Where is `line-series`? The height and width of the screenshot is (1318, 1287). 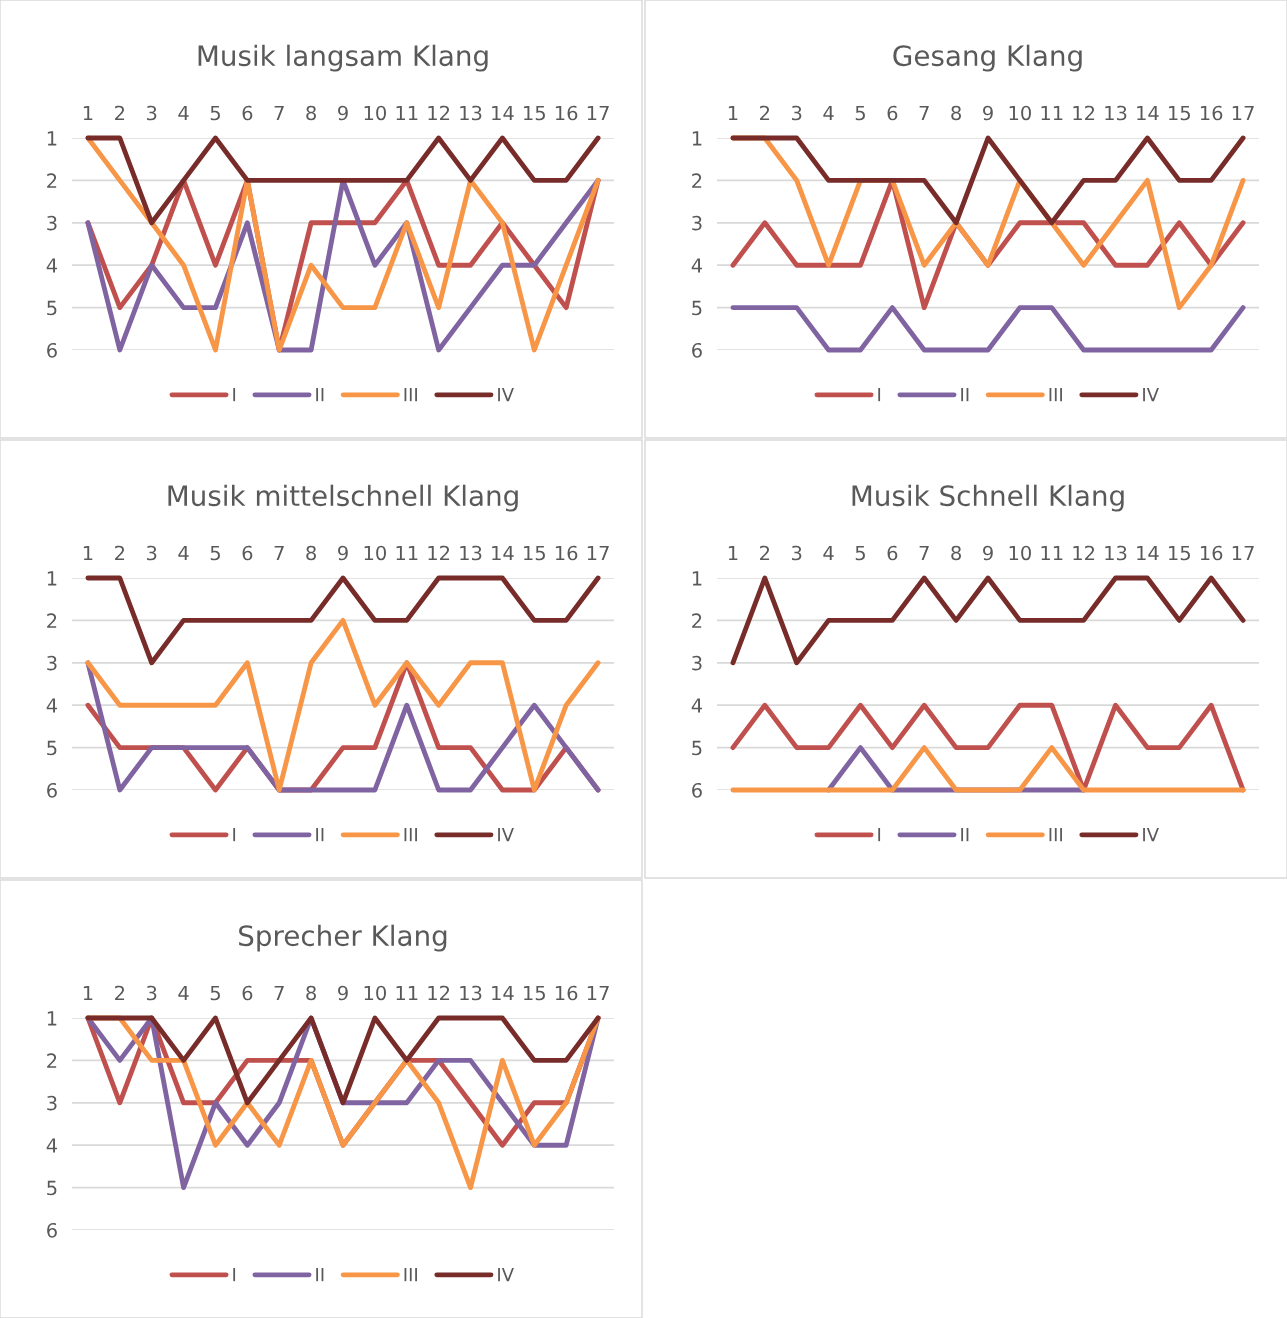
line-series is located at coordinates (343, 244).